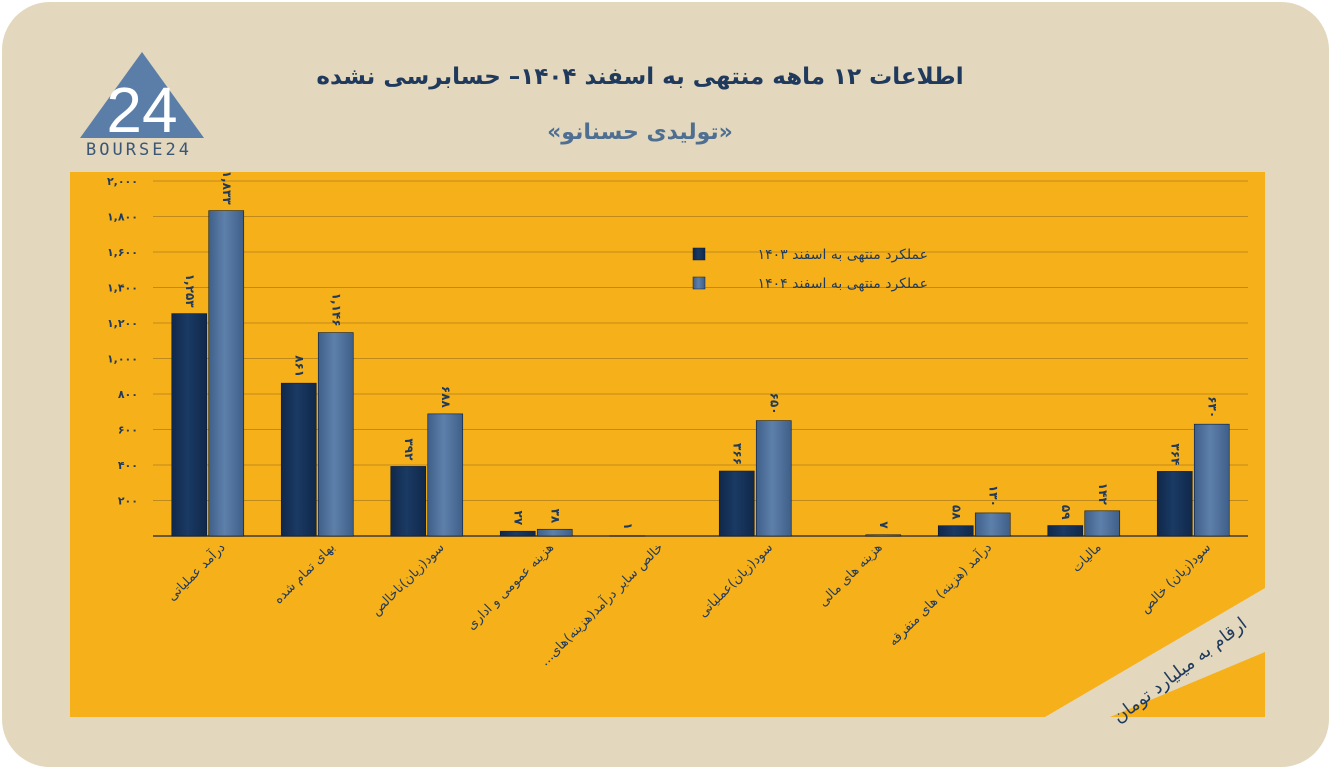  Describe the element at coordinates (128, 465) in the screenshot. I see `y-tick-label: ۴۰۰` at that location.